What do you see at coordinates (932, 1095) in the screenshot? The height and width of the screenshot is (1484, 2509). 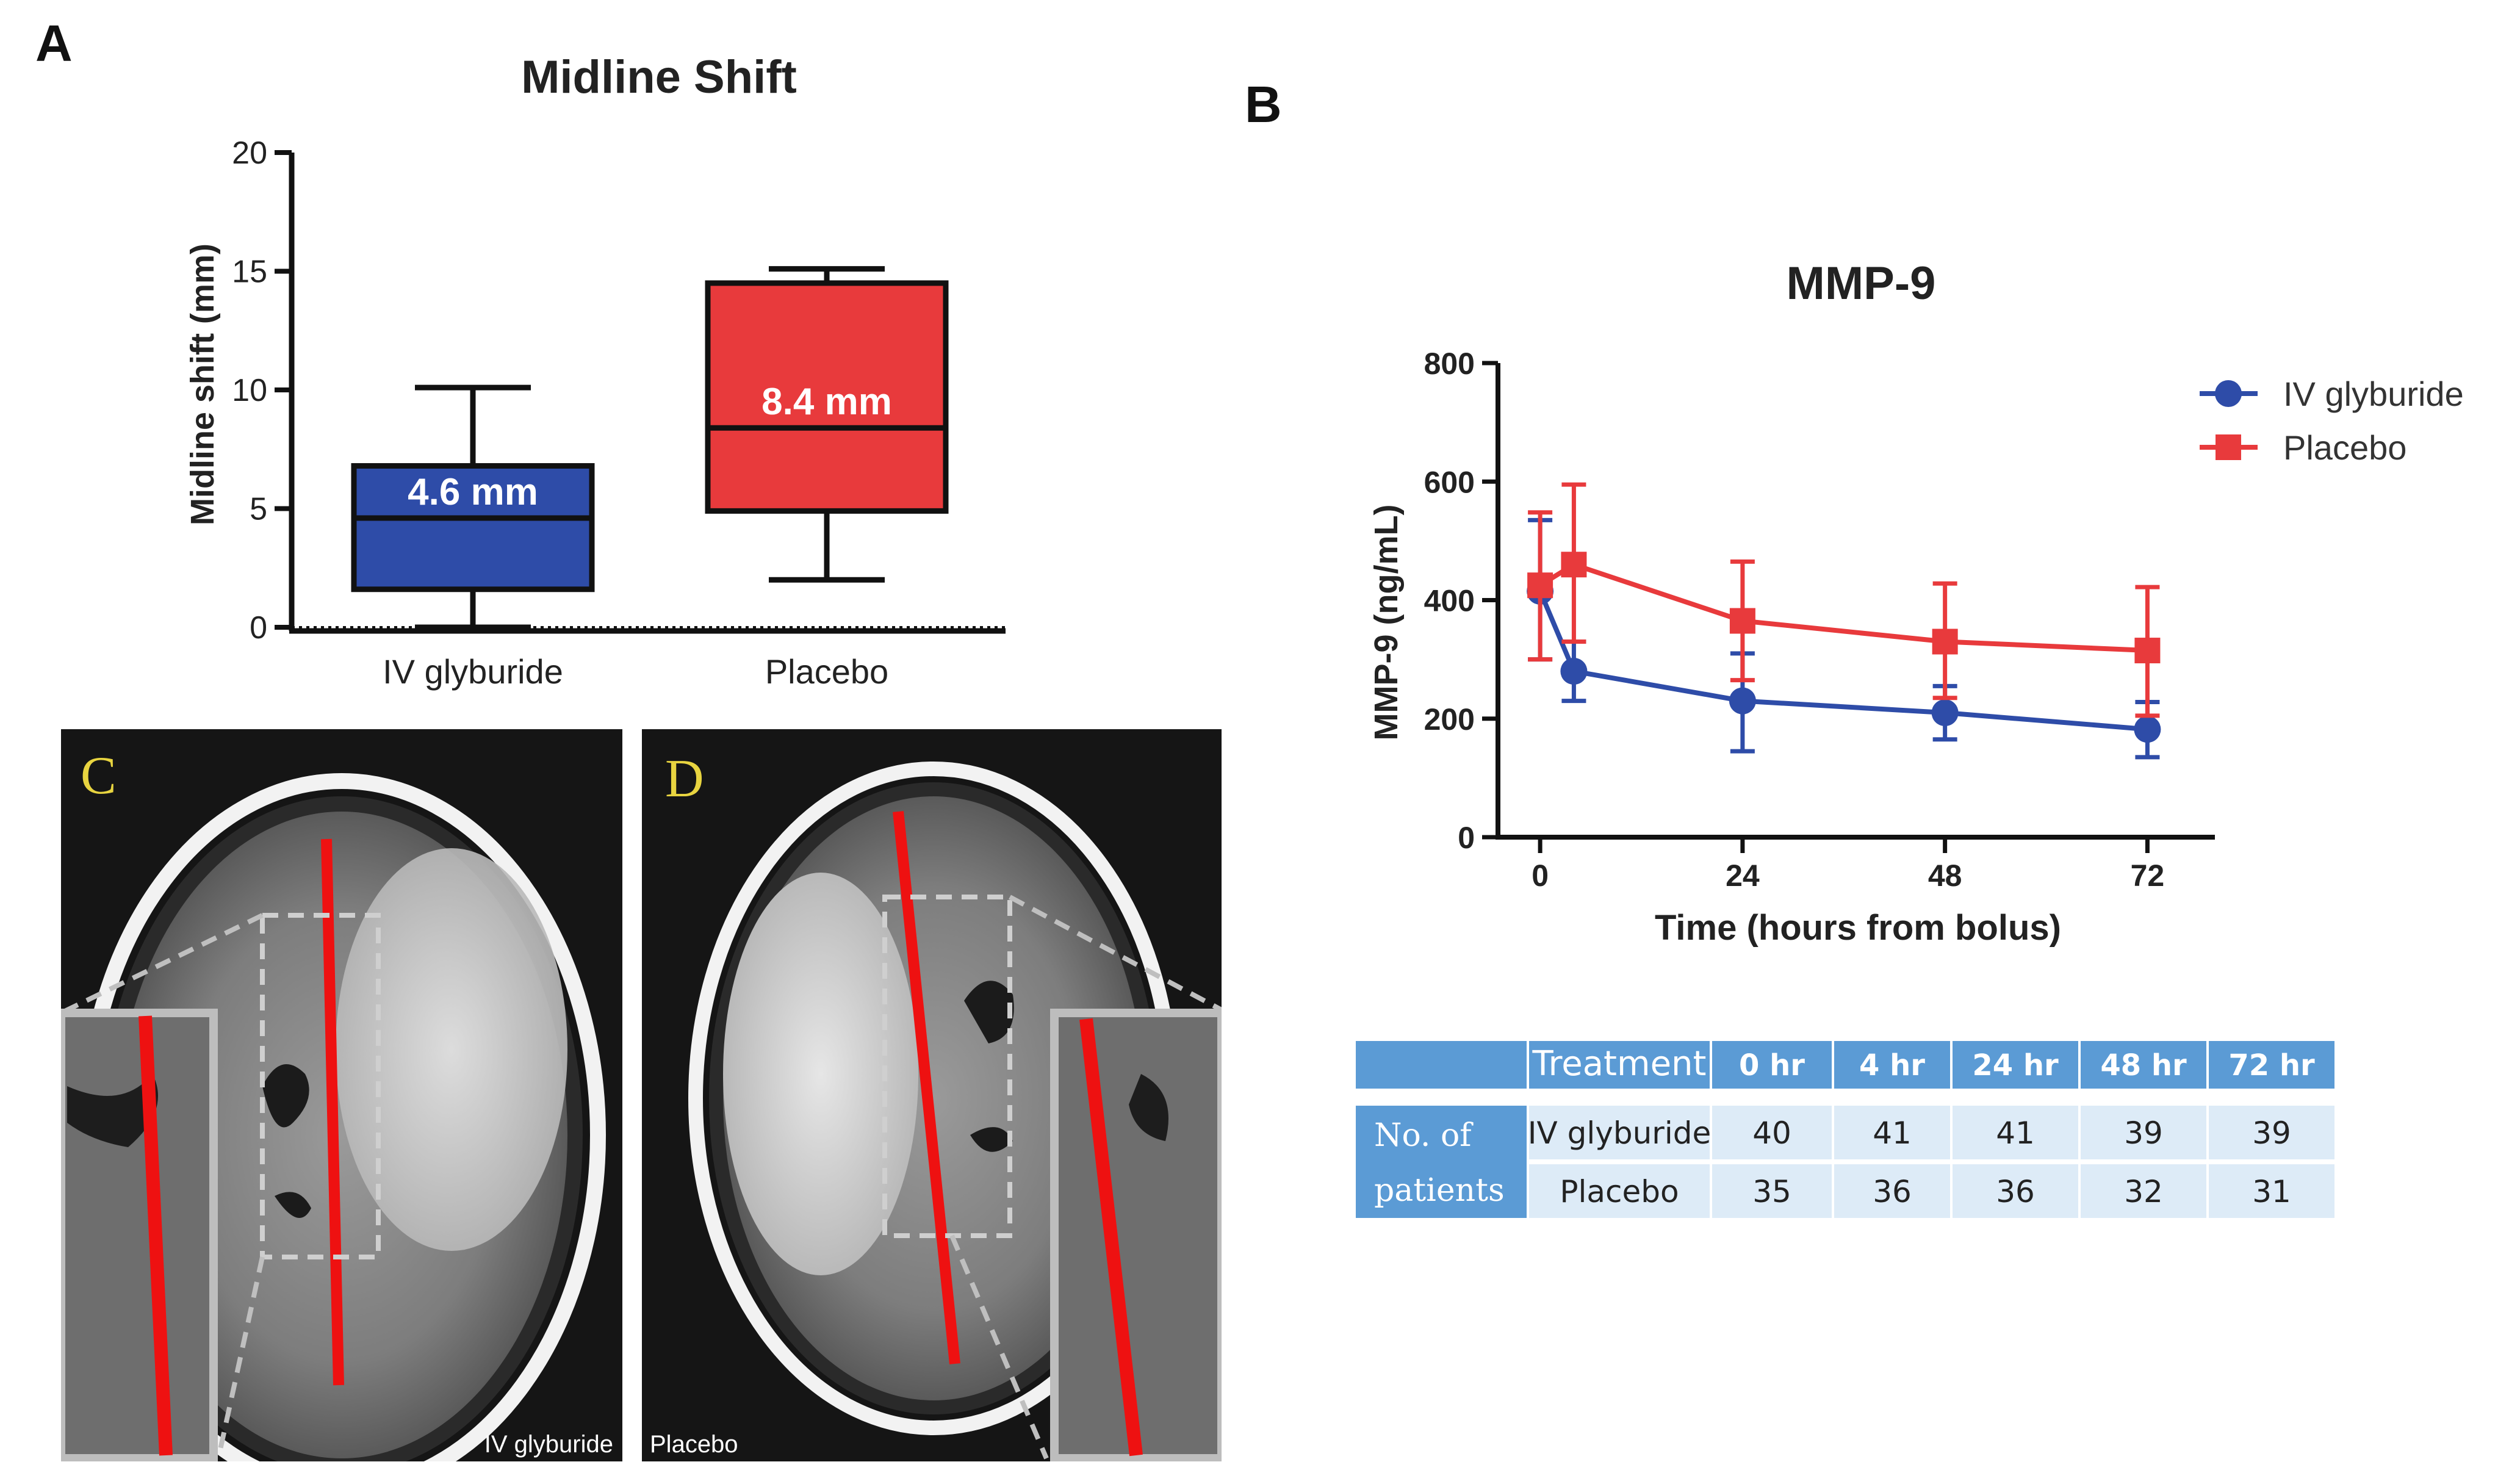 I see `mri-panel-d: D Placebo` at bounding box center [932, 1095].